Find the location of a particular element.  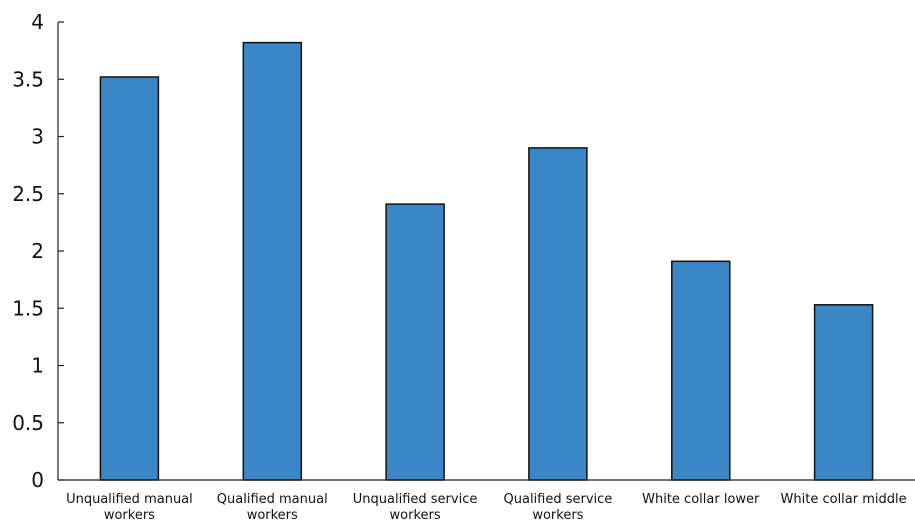

x-tick-label-5: White collar middle is located at coordinates (844, 499).